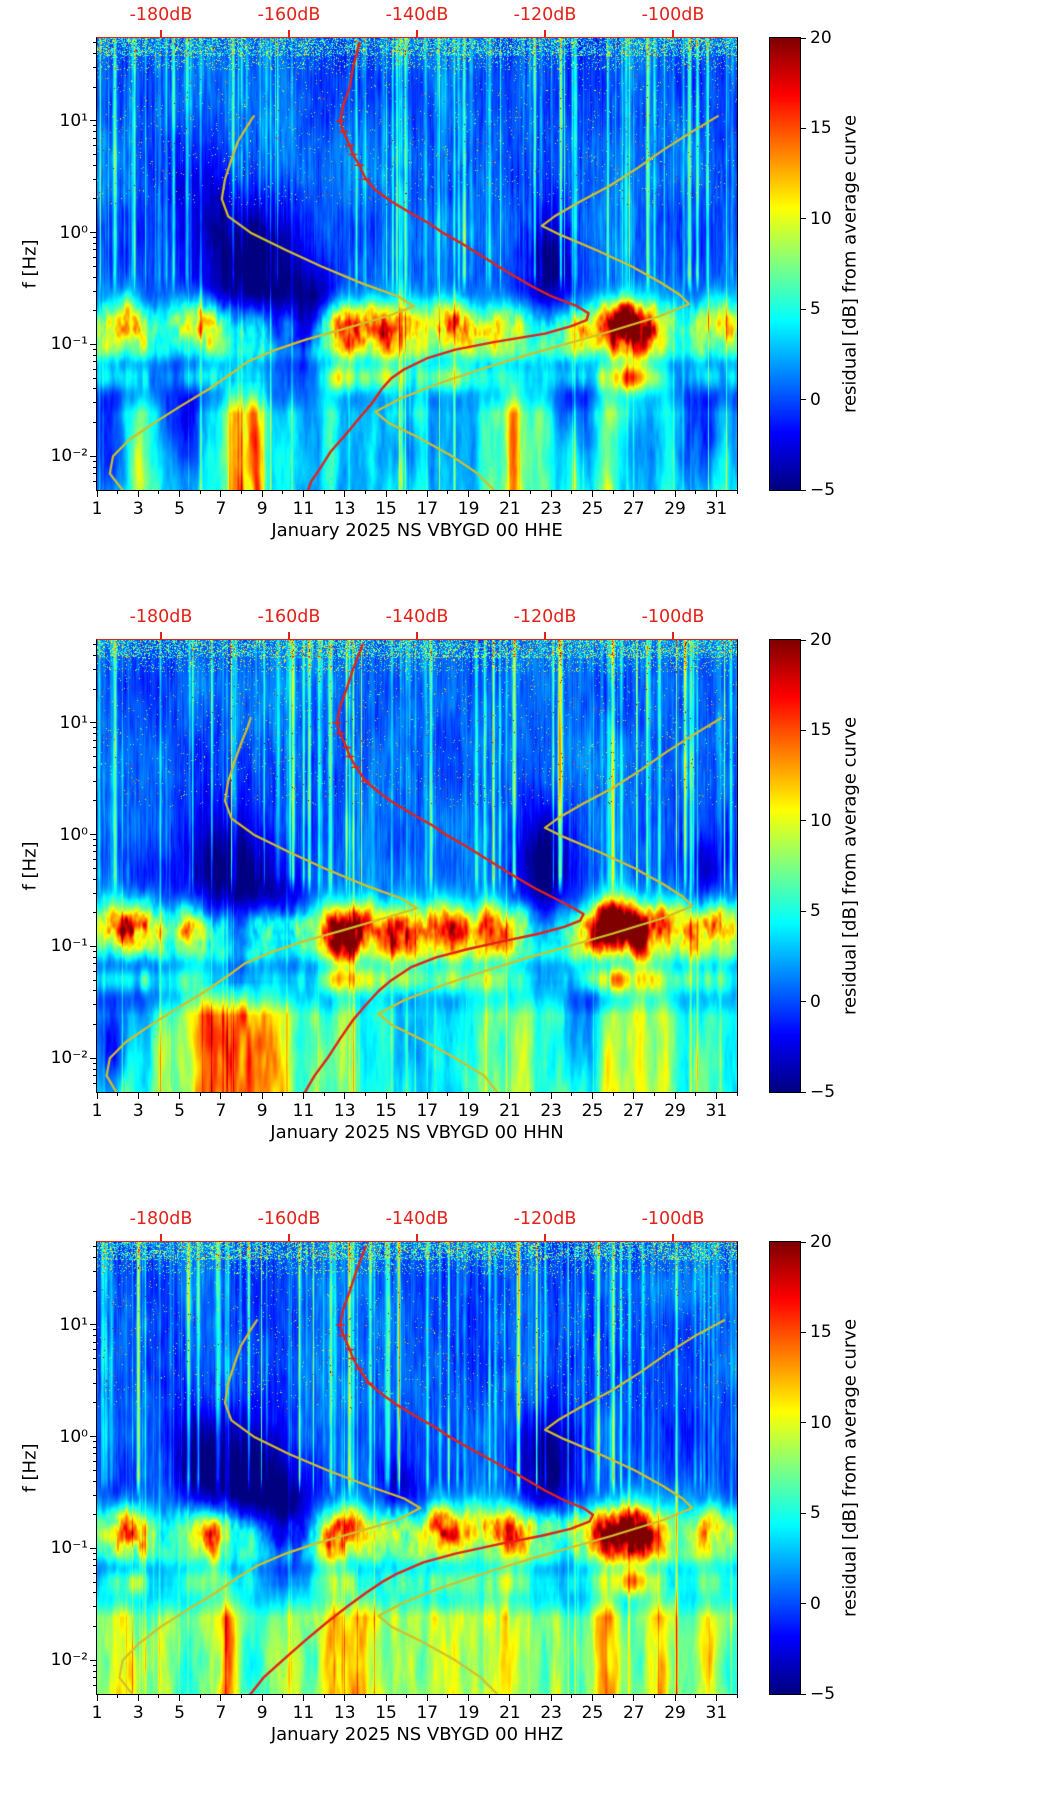 The width and height of the screenshot is (1052, 1806). Describe the element at coordinates (417, 1734) in the screenshot. I see `x-axis-title: January 2025 NS VBYGD 00 HHZ` at that location.